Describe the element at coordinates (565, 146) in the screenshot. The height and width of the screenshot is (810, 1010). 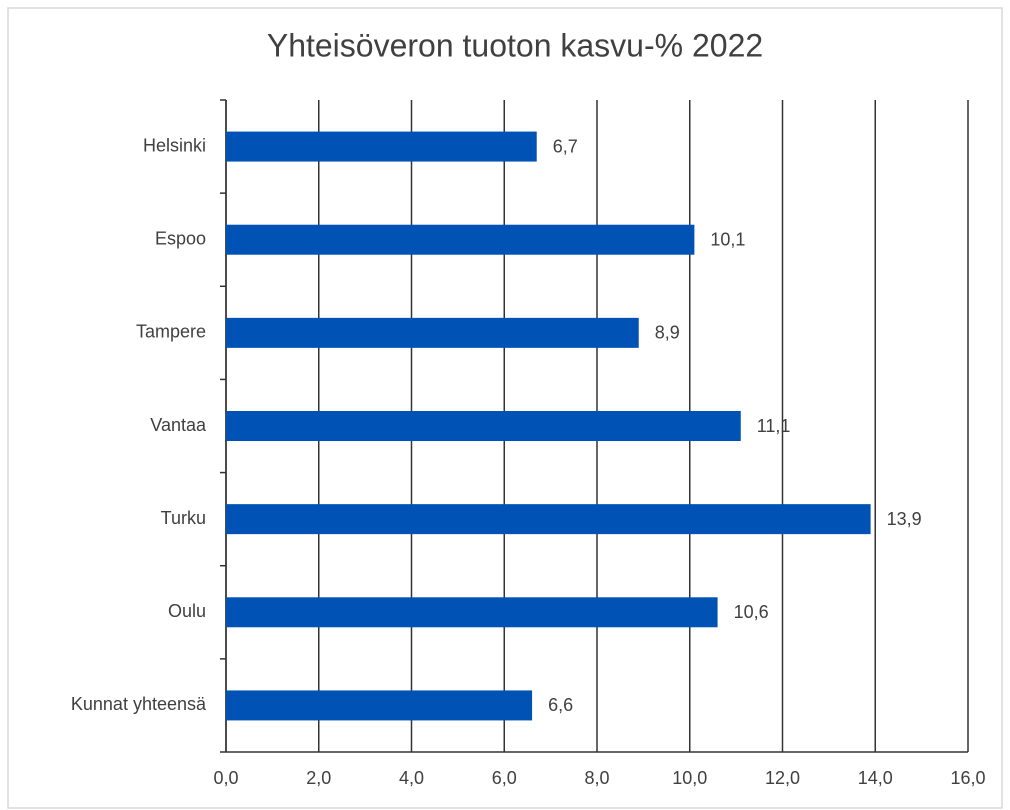
I see `value-label: 6,7` at that location.